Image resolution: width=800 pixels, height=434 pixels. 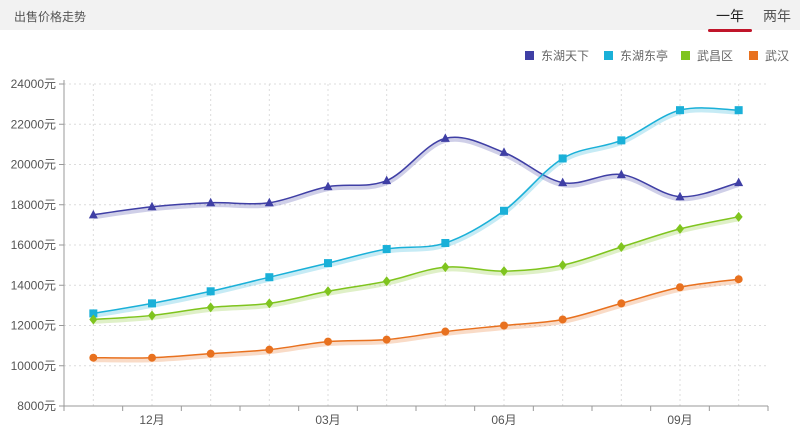 I want to click on legend-label: 武昌区, so click(x=715, y=56).